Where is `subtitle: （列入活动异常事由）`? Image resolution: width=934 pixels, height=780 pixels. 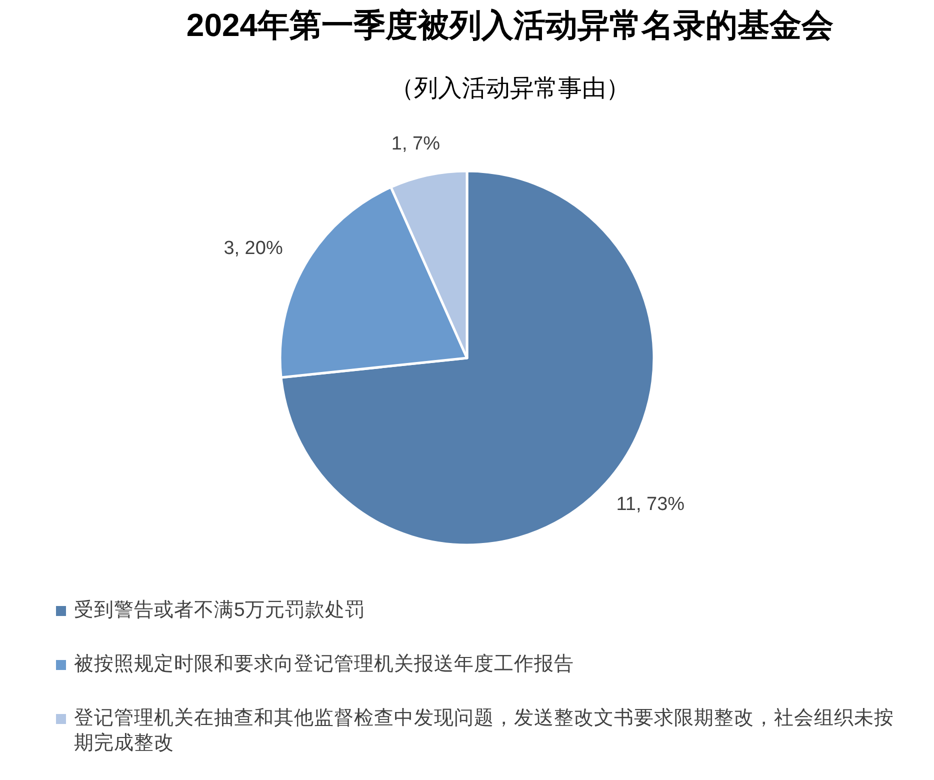
subtitle: （列入活动异常事由） is located at coordinates (510, 88).